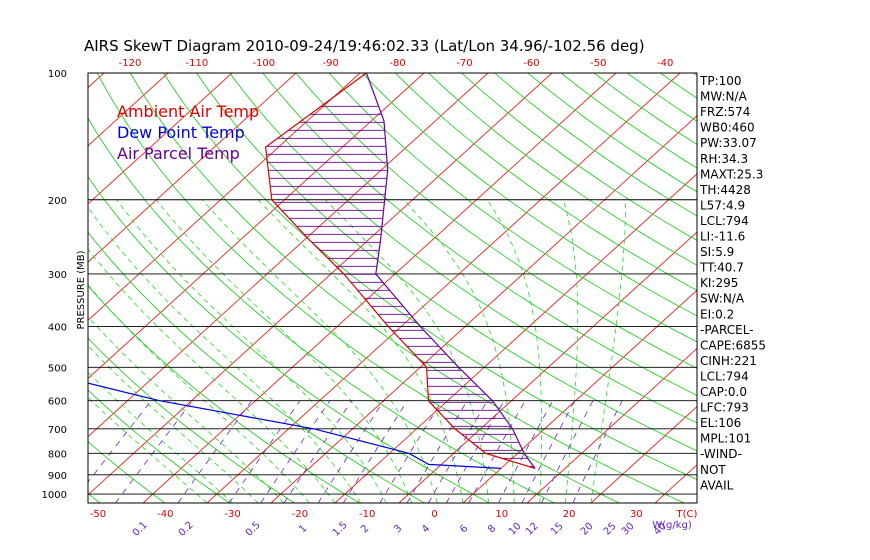 Image resolution: width=870 pixels, height=560 pixels. Describe the element at coordinates (720, 81) in the screenshot. I see `stability-index: TP:100` at that location.